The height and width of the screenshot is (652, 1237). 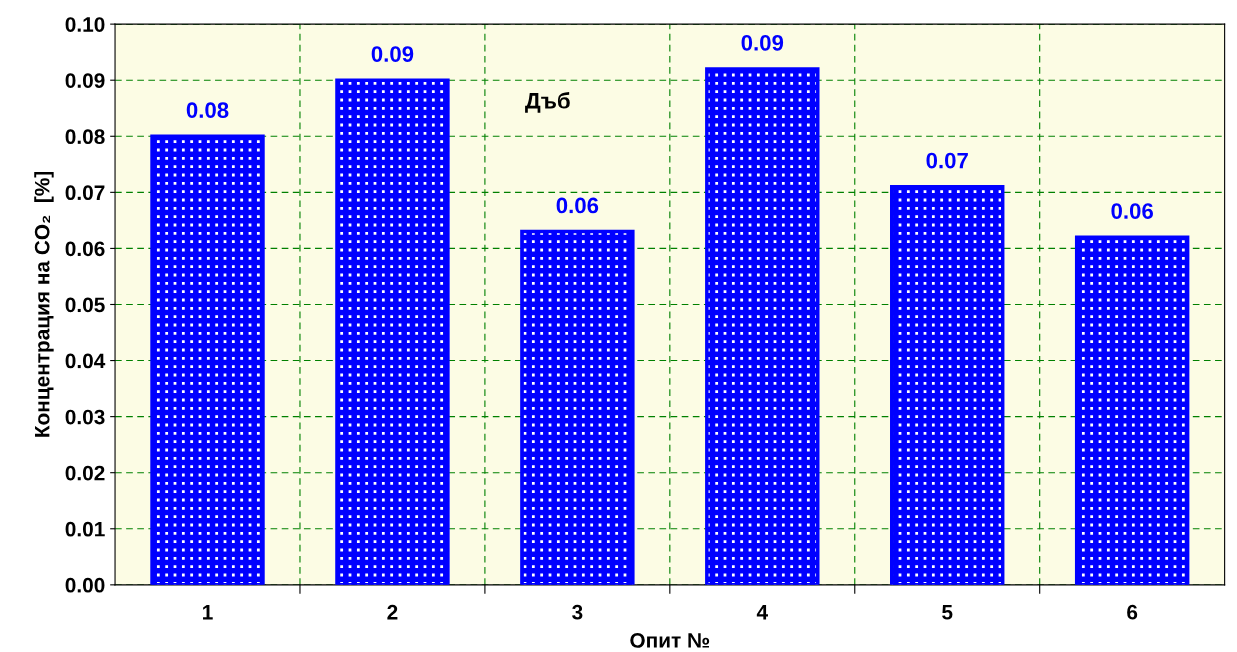 I want to click on y-tick-label: 0.01, so click(x=85, y=529).